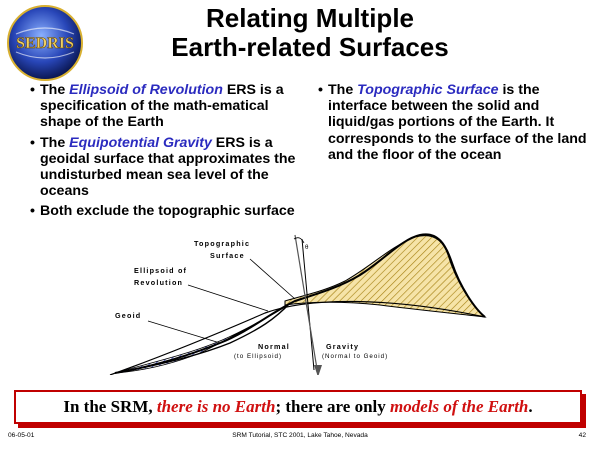 The image size is (600, 450). What do you see at coordinates (258, 356) in the screenshot?
I see `normal-sublabel: (to Ellipsoid)` at bounding box center [258, 356].